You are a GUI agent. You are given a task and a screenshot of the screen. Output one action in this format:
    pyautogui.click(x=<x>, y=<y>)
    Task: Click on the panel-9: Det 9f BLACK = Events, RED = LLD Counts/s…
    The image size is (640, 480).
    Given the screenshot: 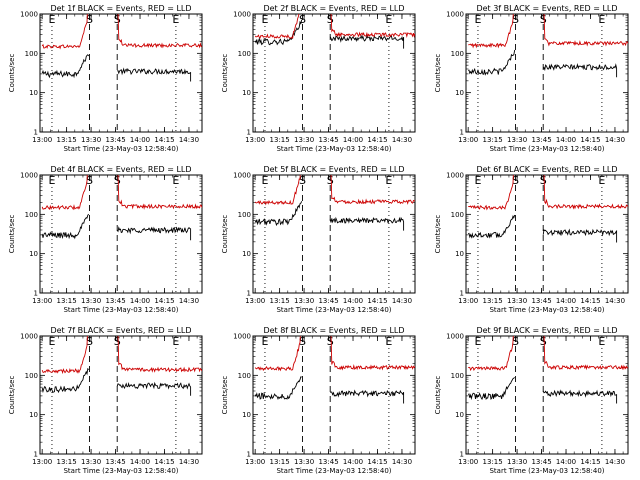 What is the action you would take?
    pyautogui.click(x=531, y=400)
    